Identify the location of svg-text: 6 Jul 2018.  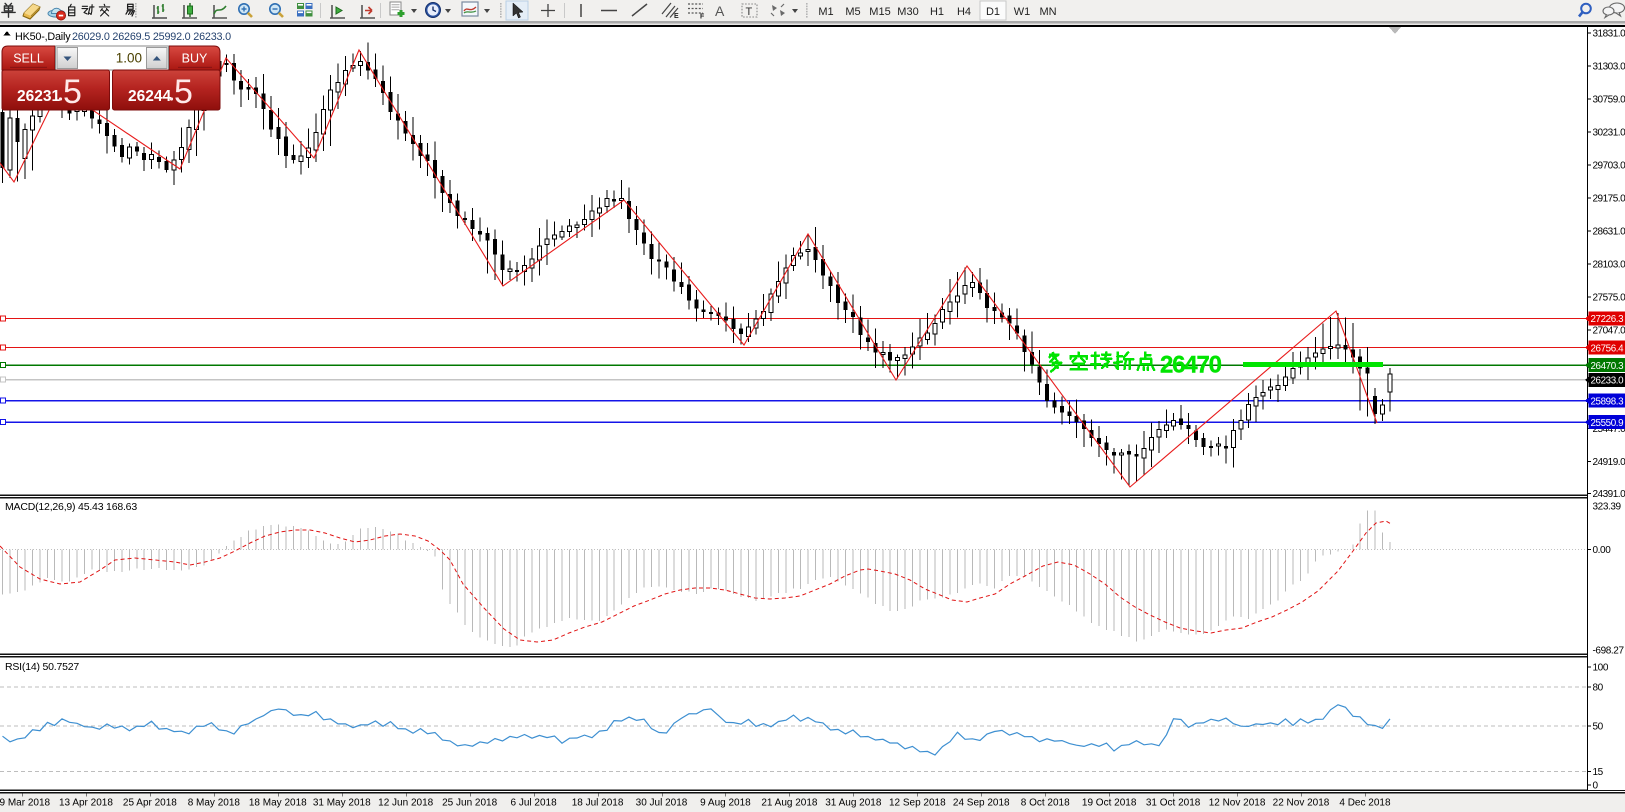
(534, 803).